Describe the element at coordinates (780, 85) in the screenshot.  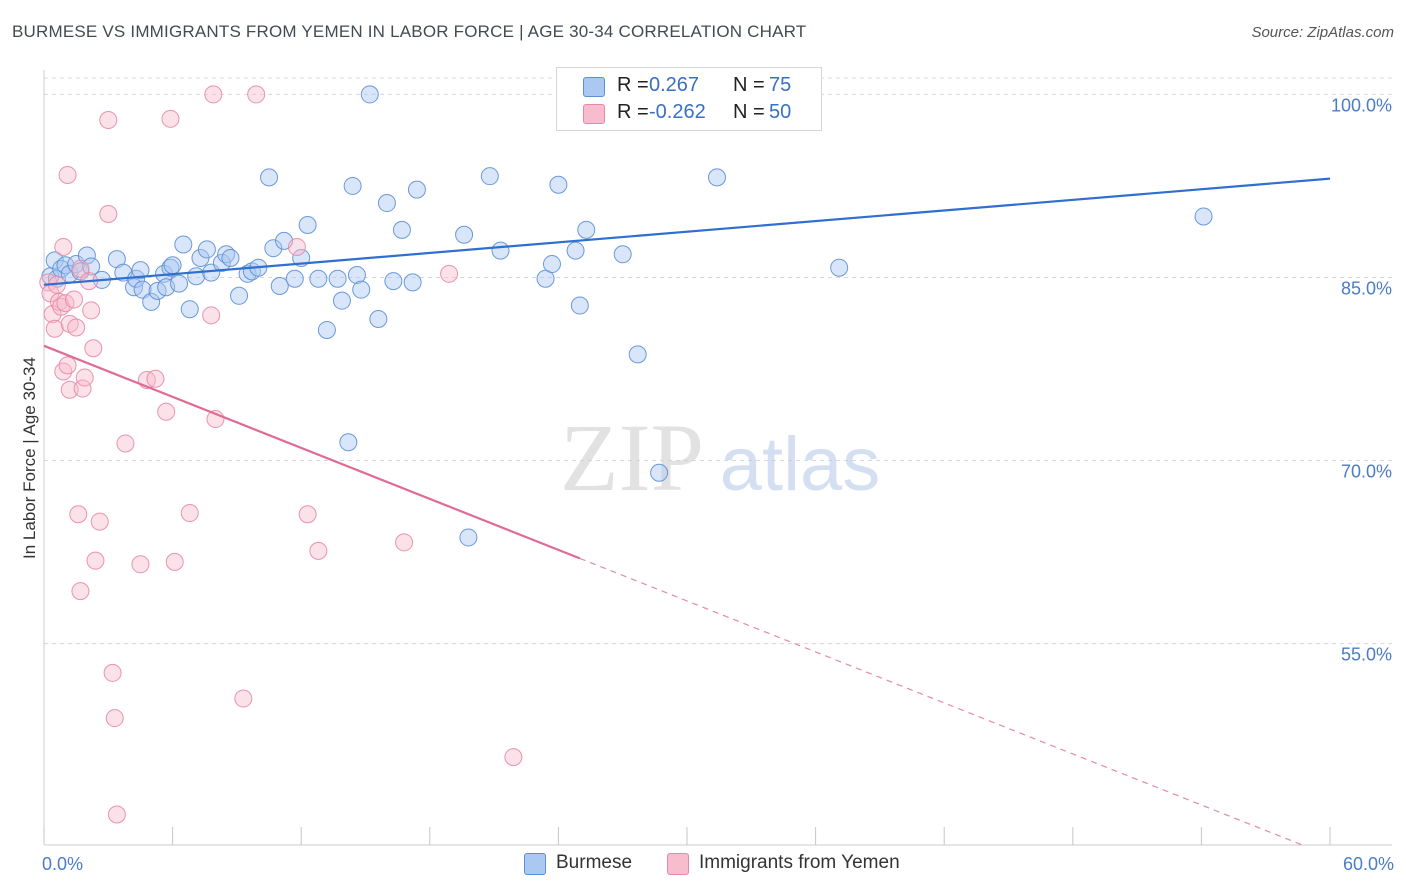
I see `legend-n-value: 75` at that location.